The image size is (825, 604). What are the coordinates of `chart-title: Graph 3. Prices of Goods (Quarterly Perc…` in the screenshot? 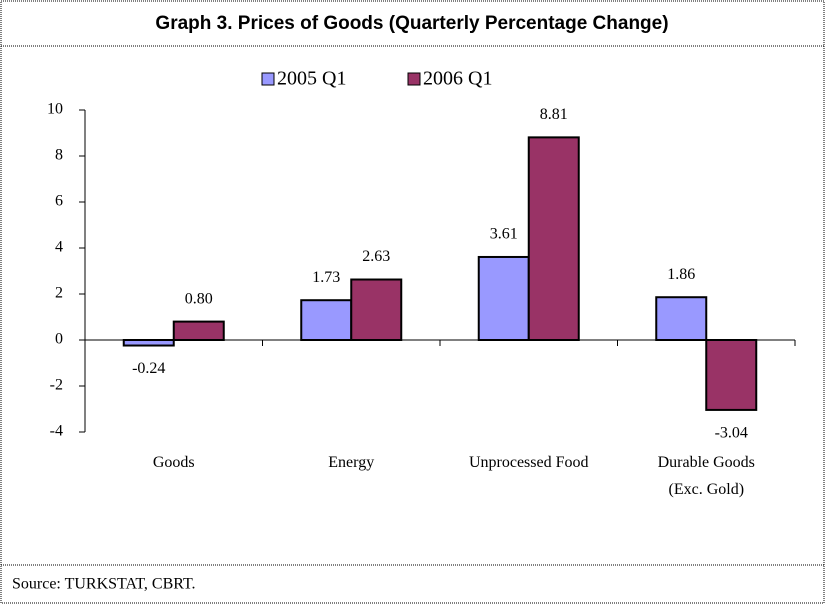 It's located at (411, 23).